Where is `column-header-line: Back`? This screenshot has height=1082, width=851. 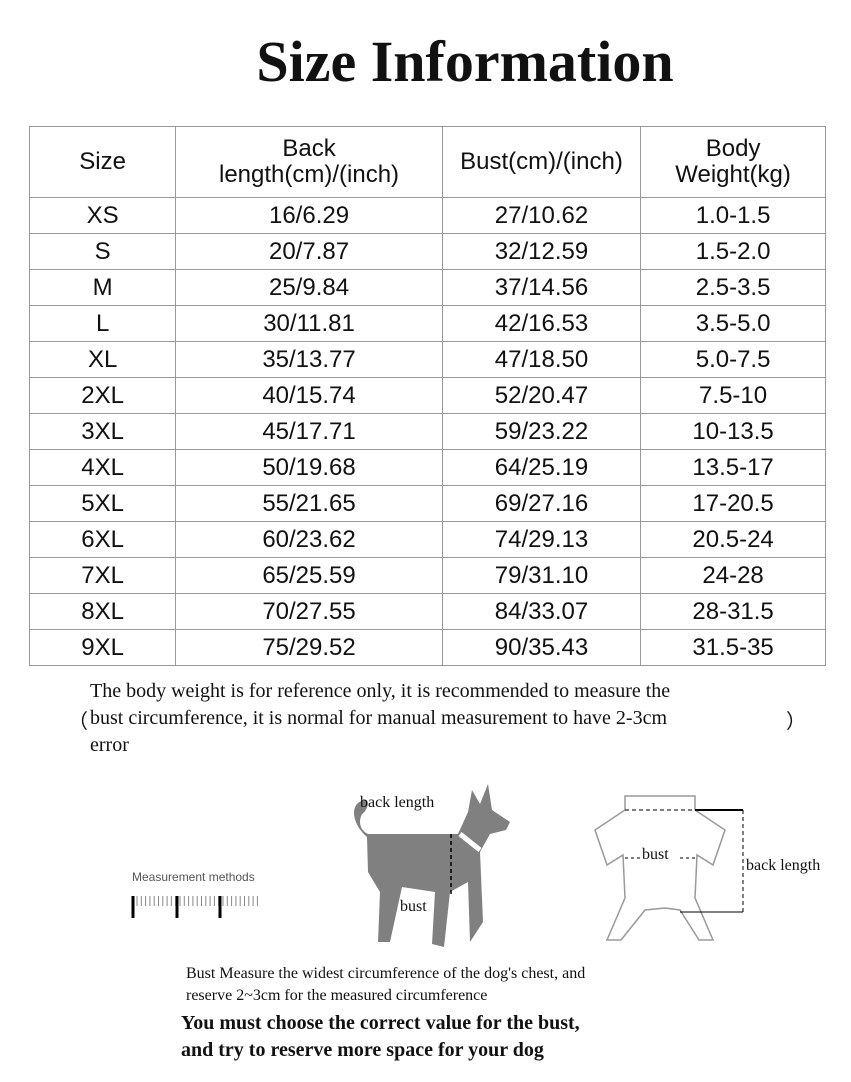 column-header-line: Back is located at coordinates (309, 148).